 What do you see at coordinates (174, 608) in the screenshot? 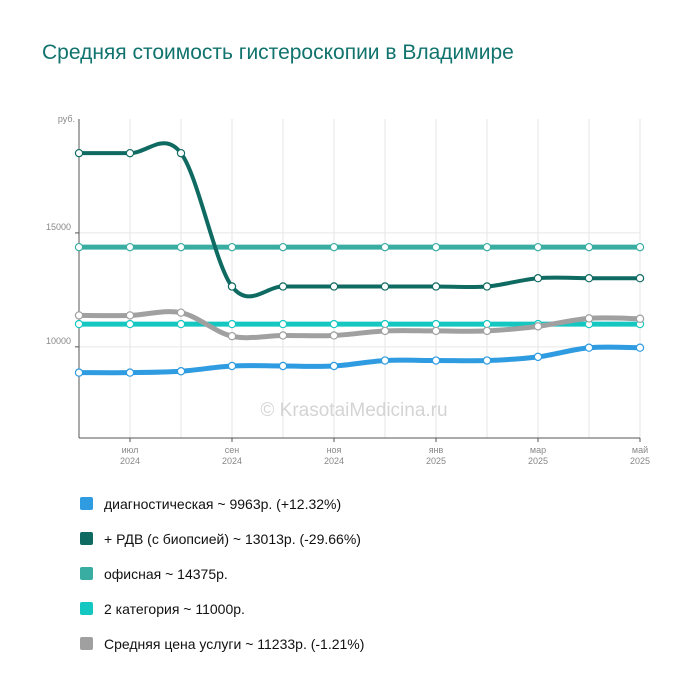
I see `legend-label: 2 категория ~ 11000р.` at bounding box center [174, 608].